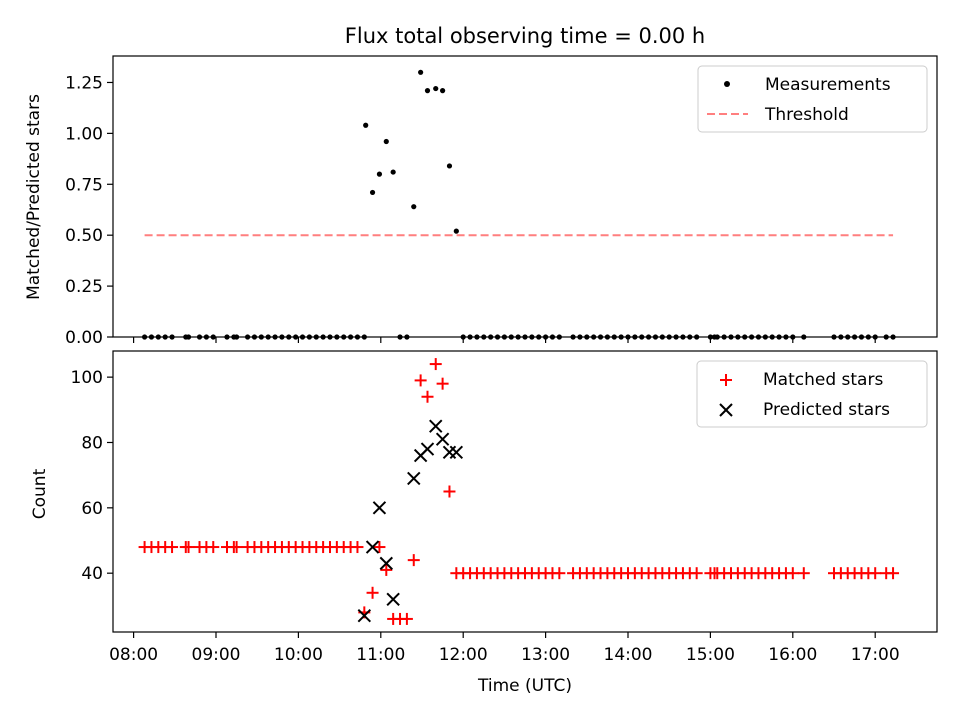 The width and height of the screenshot is (960, 720). What do you see at coordinates (463, 655) in the screenshot?
I see `bottom-x-tick-label: 12:00` at bounding box center [463, 655].